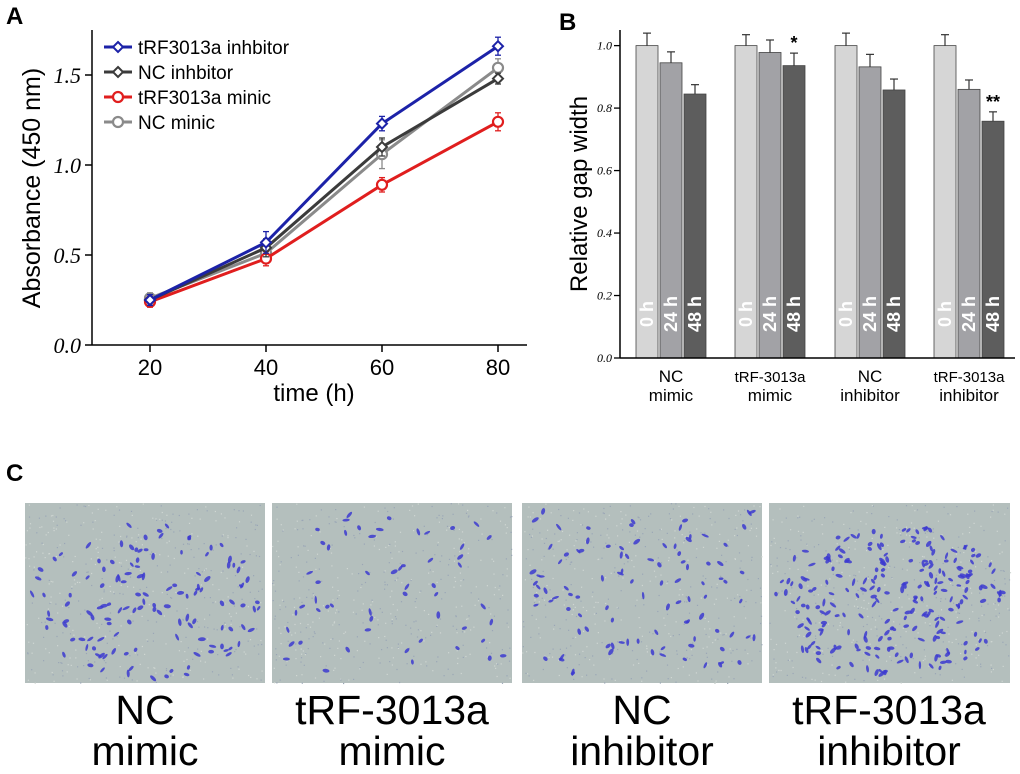  Describe the element at coordinates (889, 731) in the screenshot. I see `caption-trf-inhibitor: tRF-3013a inhibitor` at that location.